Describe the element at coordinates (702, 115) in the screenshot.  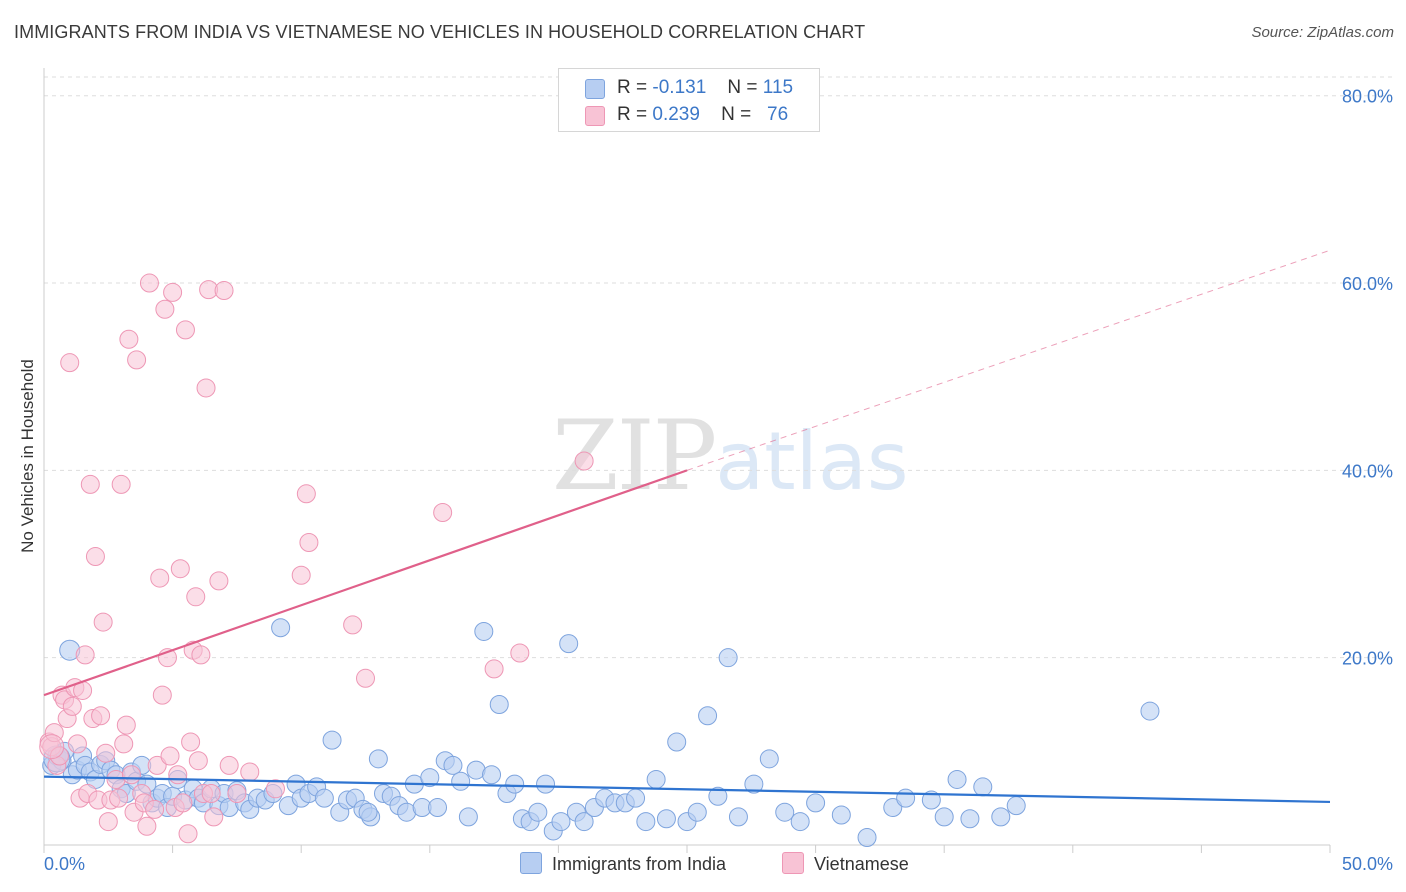
I see `legend-text-vietnamese: R = 0.239 N = 76` at that location.